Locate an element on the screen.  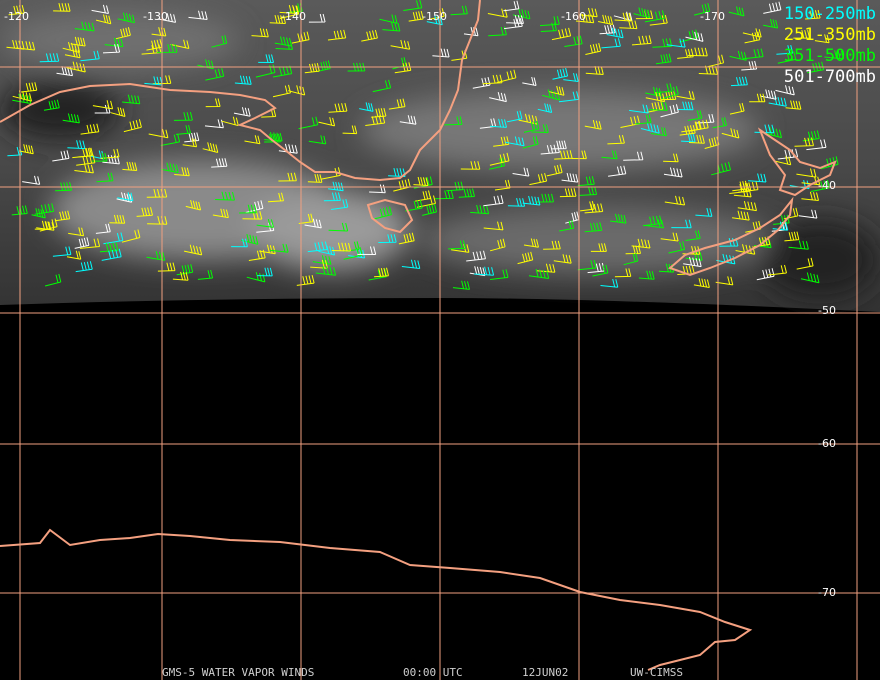
lon-label: -170 is located at coordinates (712, 16).